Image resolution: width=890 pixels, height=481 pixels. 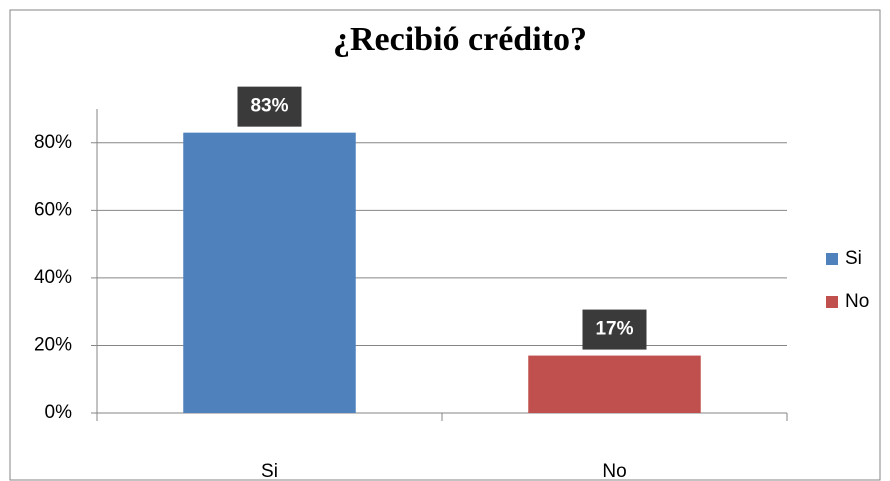 I want to click on y-tick-label: 60%, so click(x=53, y=209).